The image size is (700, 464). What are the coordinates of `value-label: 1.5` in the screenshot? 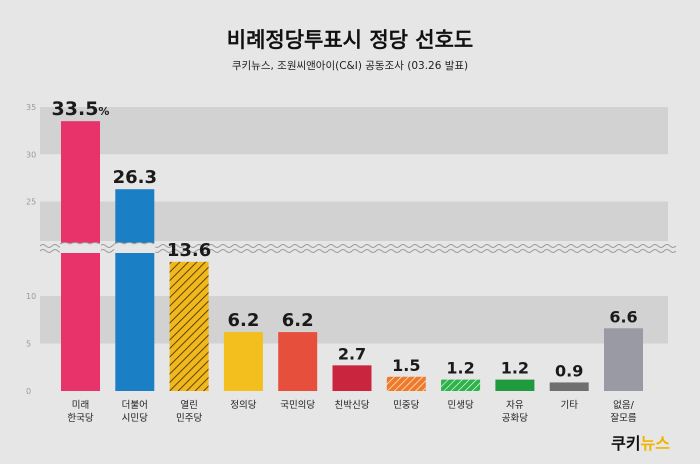 It's located at (406, 365).